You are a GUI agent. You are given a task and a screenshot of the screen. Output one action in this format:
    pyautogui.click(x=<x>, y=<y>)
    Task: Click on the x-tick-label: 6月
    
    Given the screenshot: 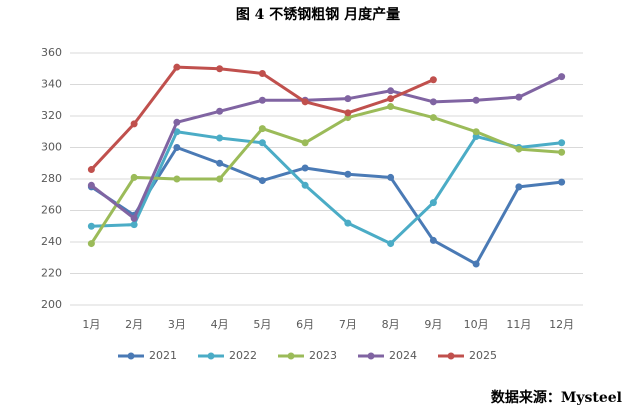 What is the action you would take?
    pyautogui.click(x=305, y=324)
    